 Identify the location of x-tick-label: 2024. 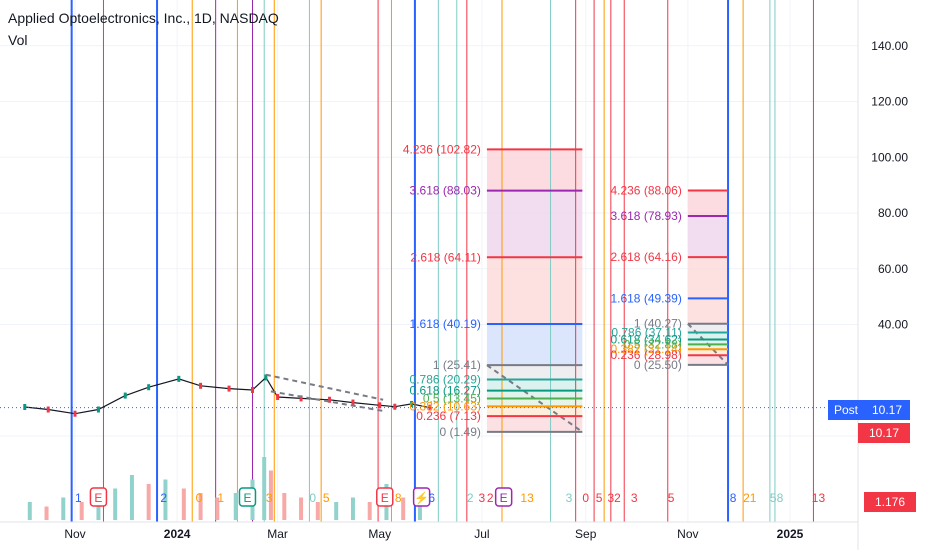
(177, 534).